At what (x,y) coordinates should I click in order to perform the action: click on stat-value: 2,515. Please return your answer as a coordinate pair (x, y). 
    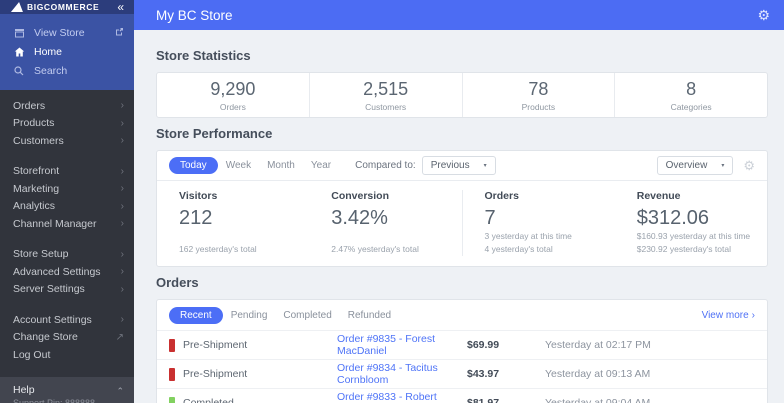
    Looking at the image, I should click on (386, 88).